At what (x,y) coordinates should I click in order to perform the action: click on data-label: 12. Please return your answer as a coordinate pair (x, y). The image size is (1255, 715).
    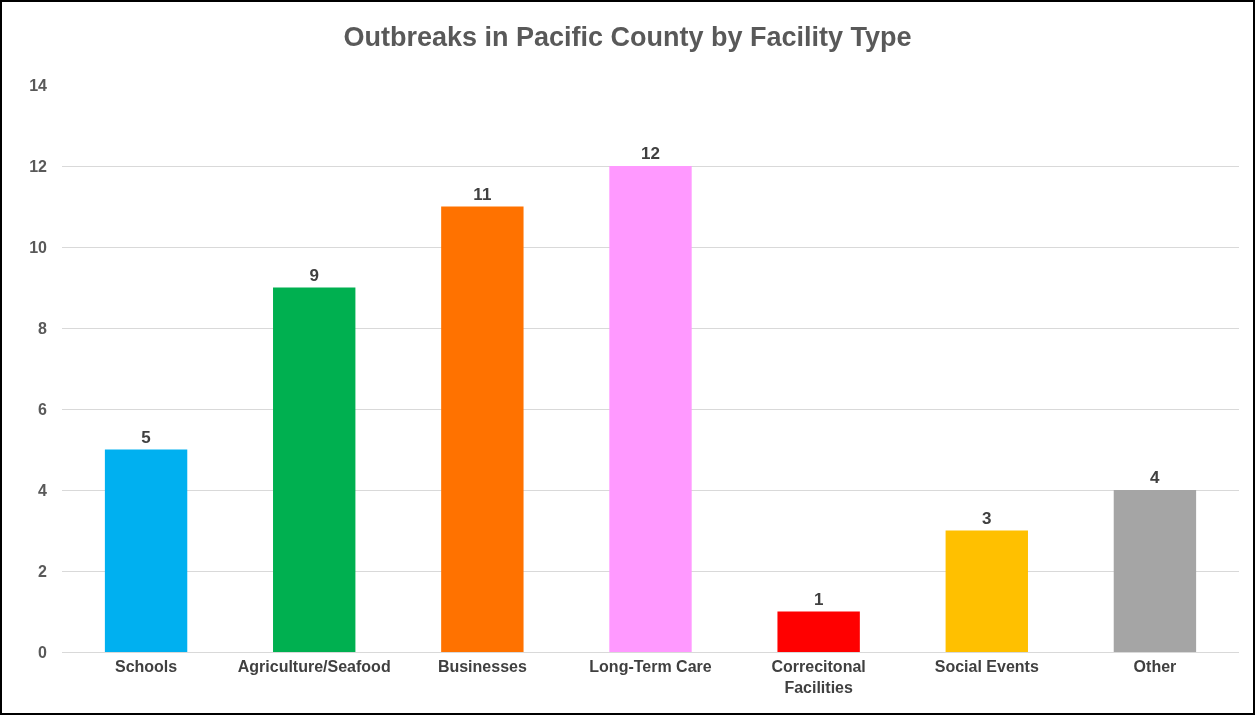
    Looking at the image, I should click on (650, 153).